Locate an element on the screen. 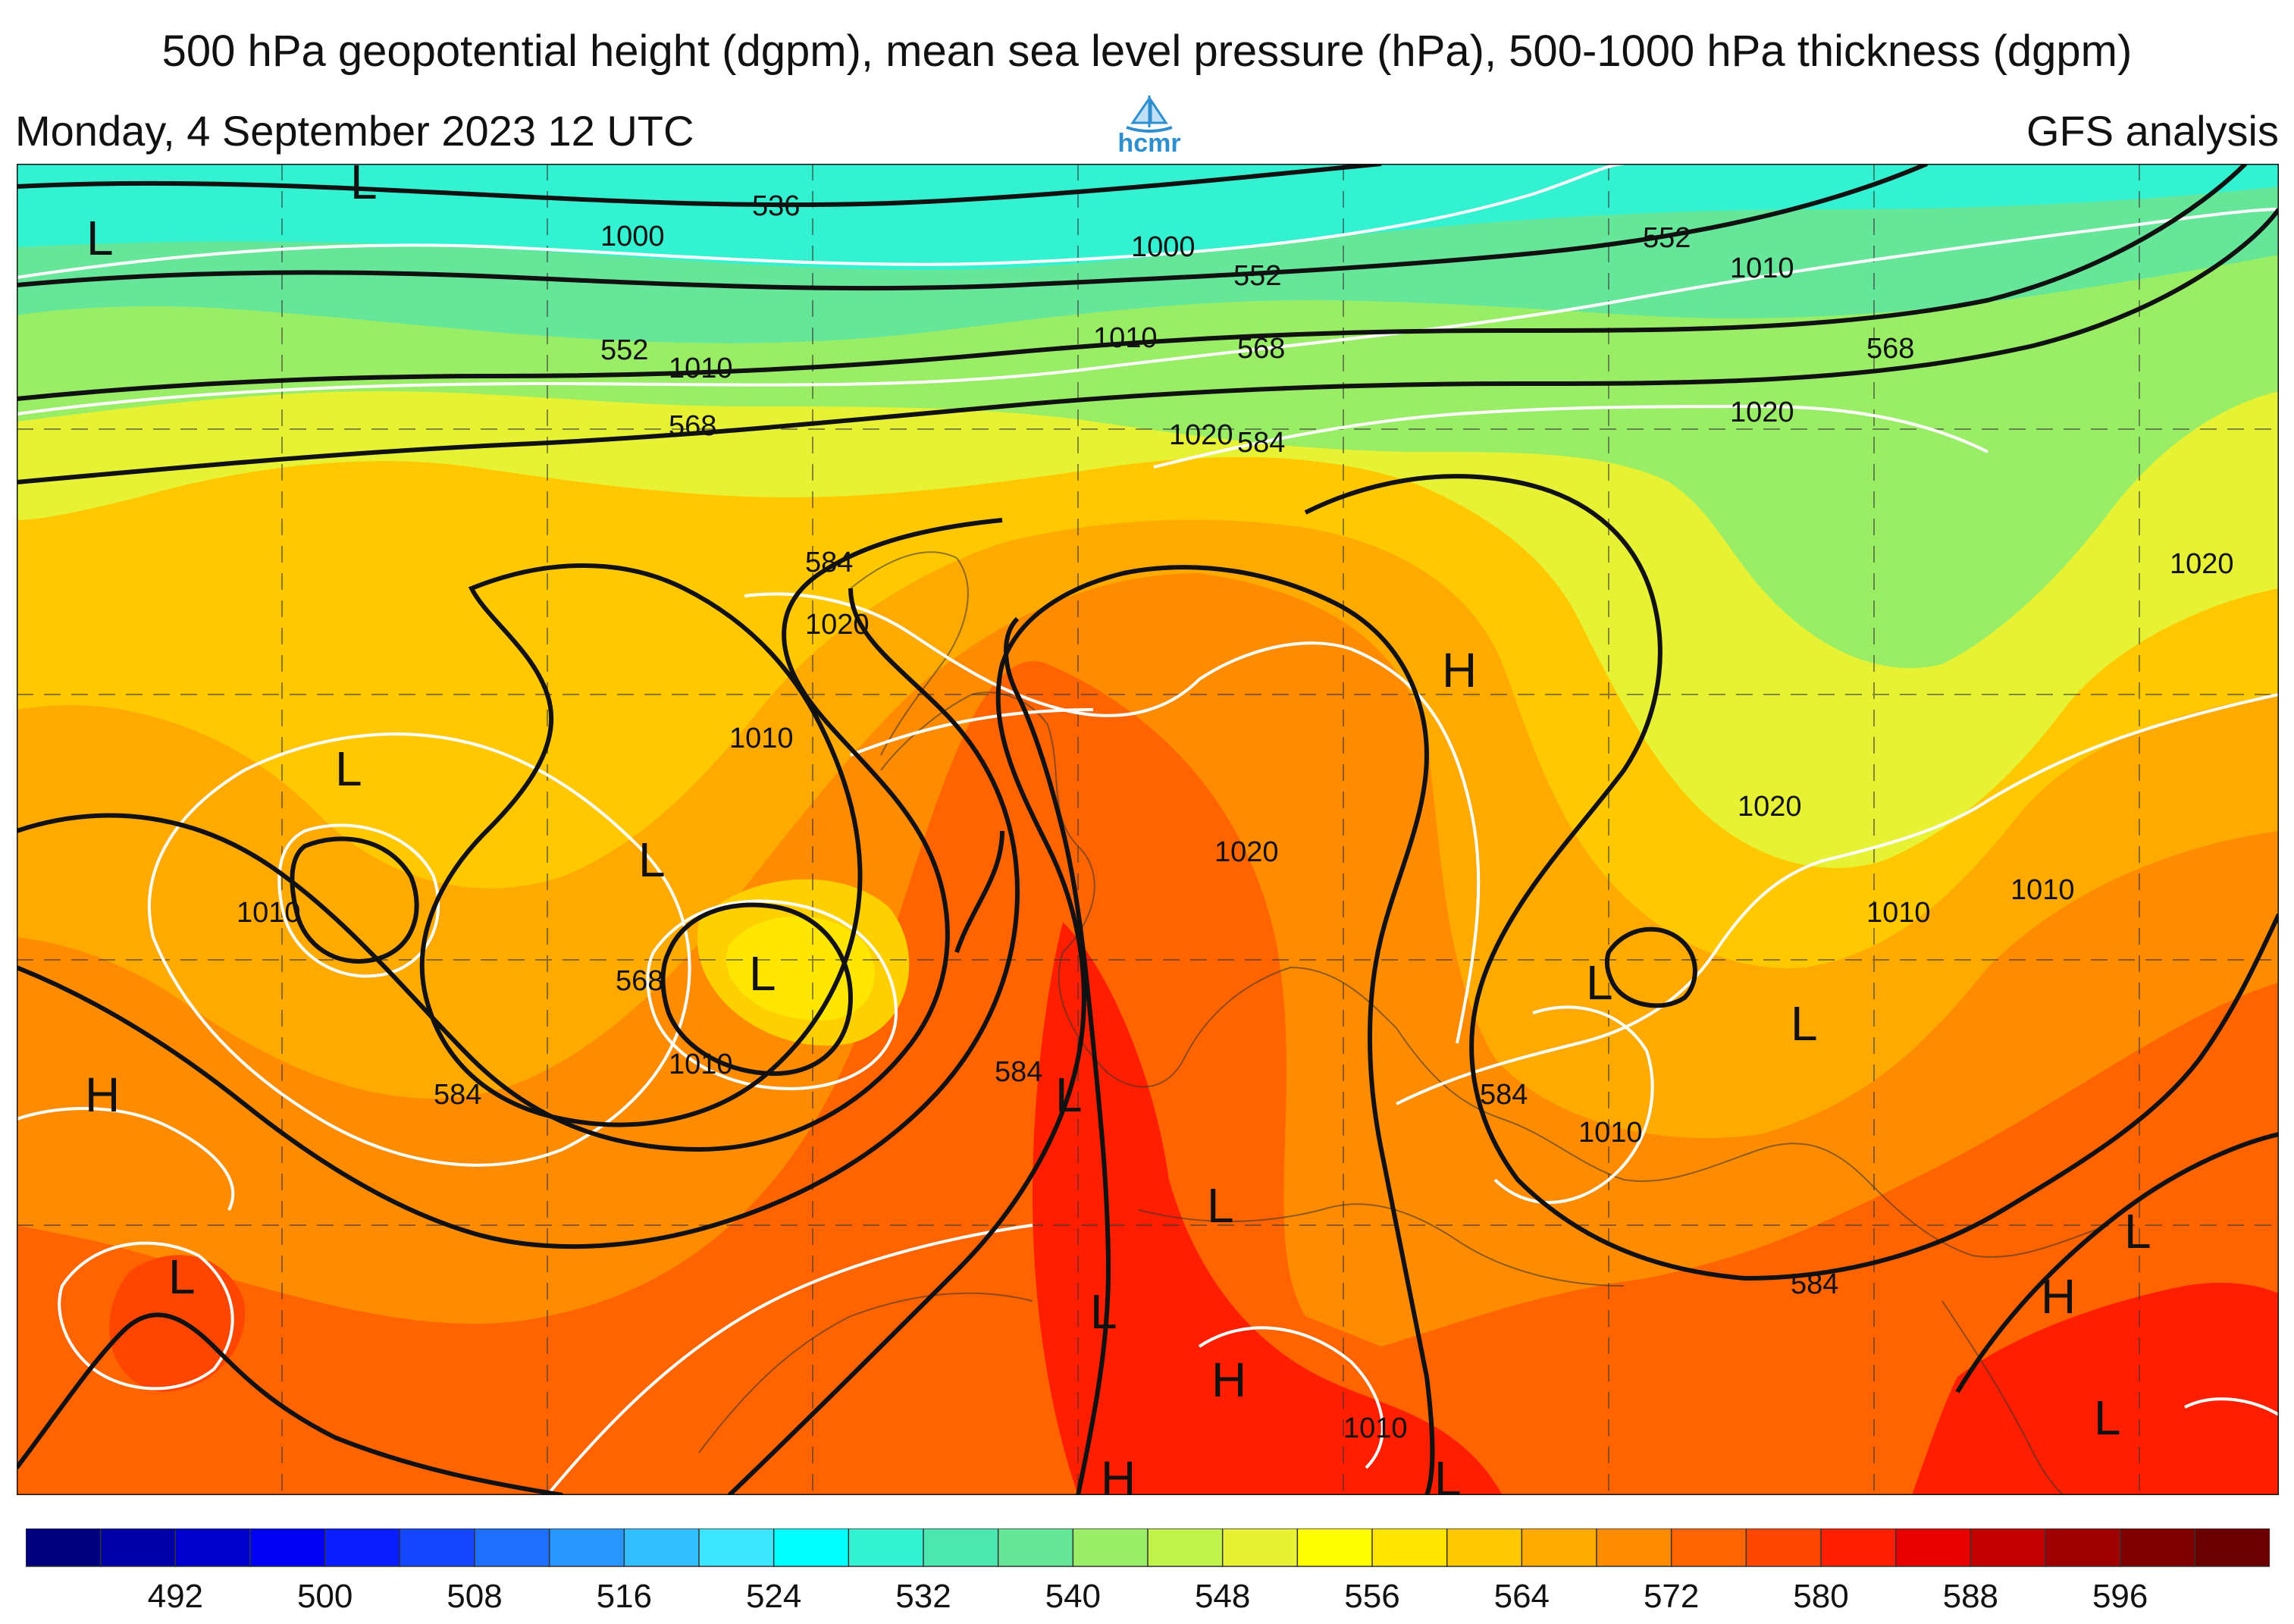 Image resolution: width=2294 pixels, height=1624 pixels. ship-icon is located at coordinates (1149, 114).